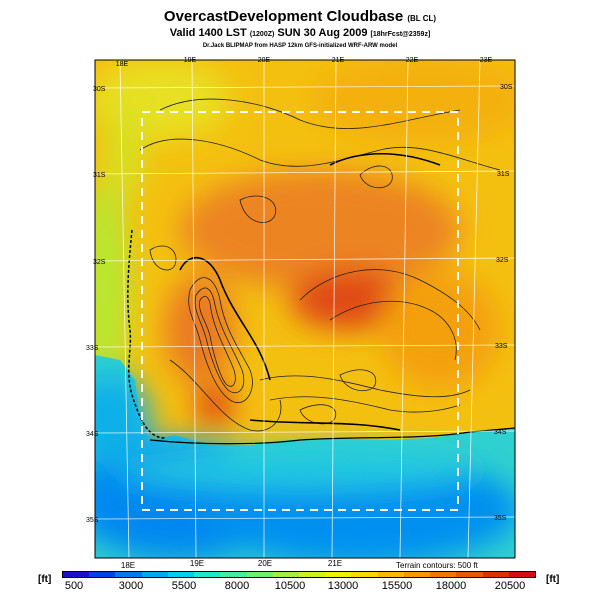  I want to click on colorbar-tick: 10500, so click(290, 586).